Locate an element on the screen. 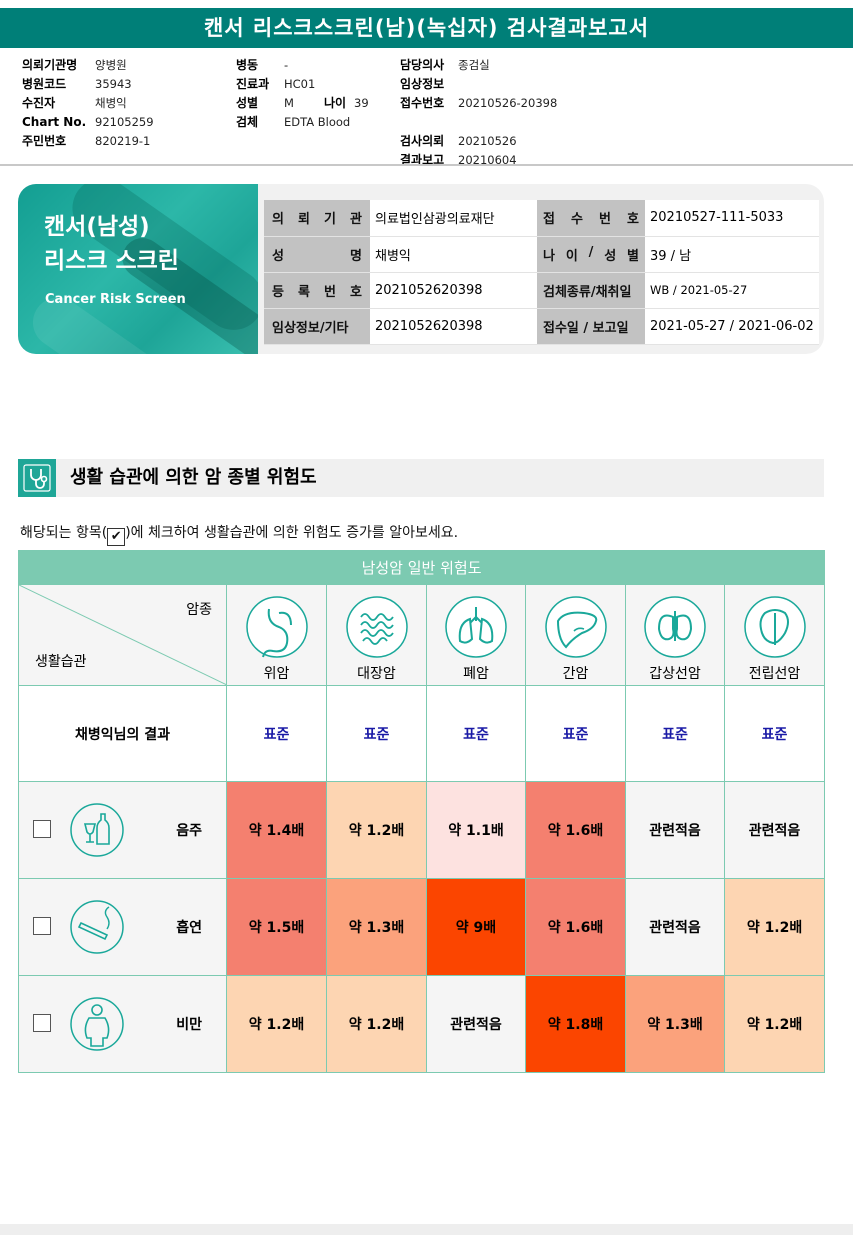  table-caption: 남성암 일반 위험도 is located at coordinates (421, 567).